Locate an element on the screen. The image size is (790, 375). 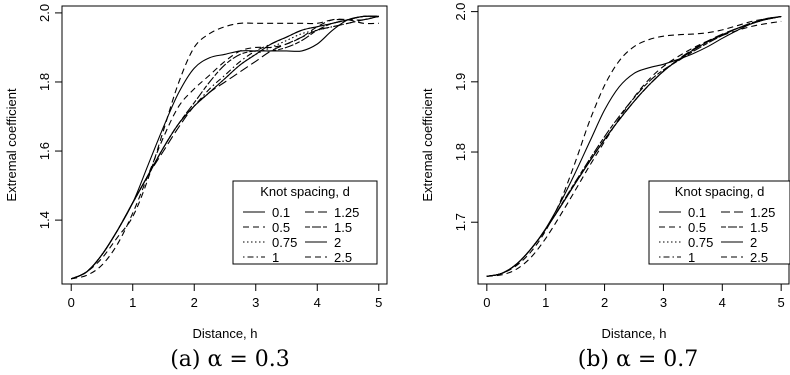
y-tick-label: 1.6 is located at coordinates (44, 151).